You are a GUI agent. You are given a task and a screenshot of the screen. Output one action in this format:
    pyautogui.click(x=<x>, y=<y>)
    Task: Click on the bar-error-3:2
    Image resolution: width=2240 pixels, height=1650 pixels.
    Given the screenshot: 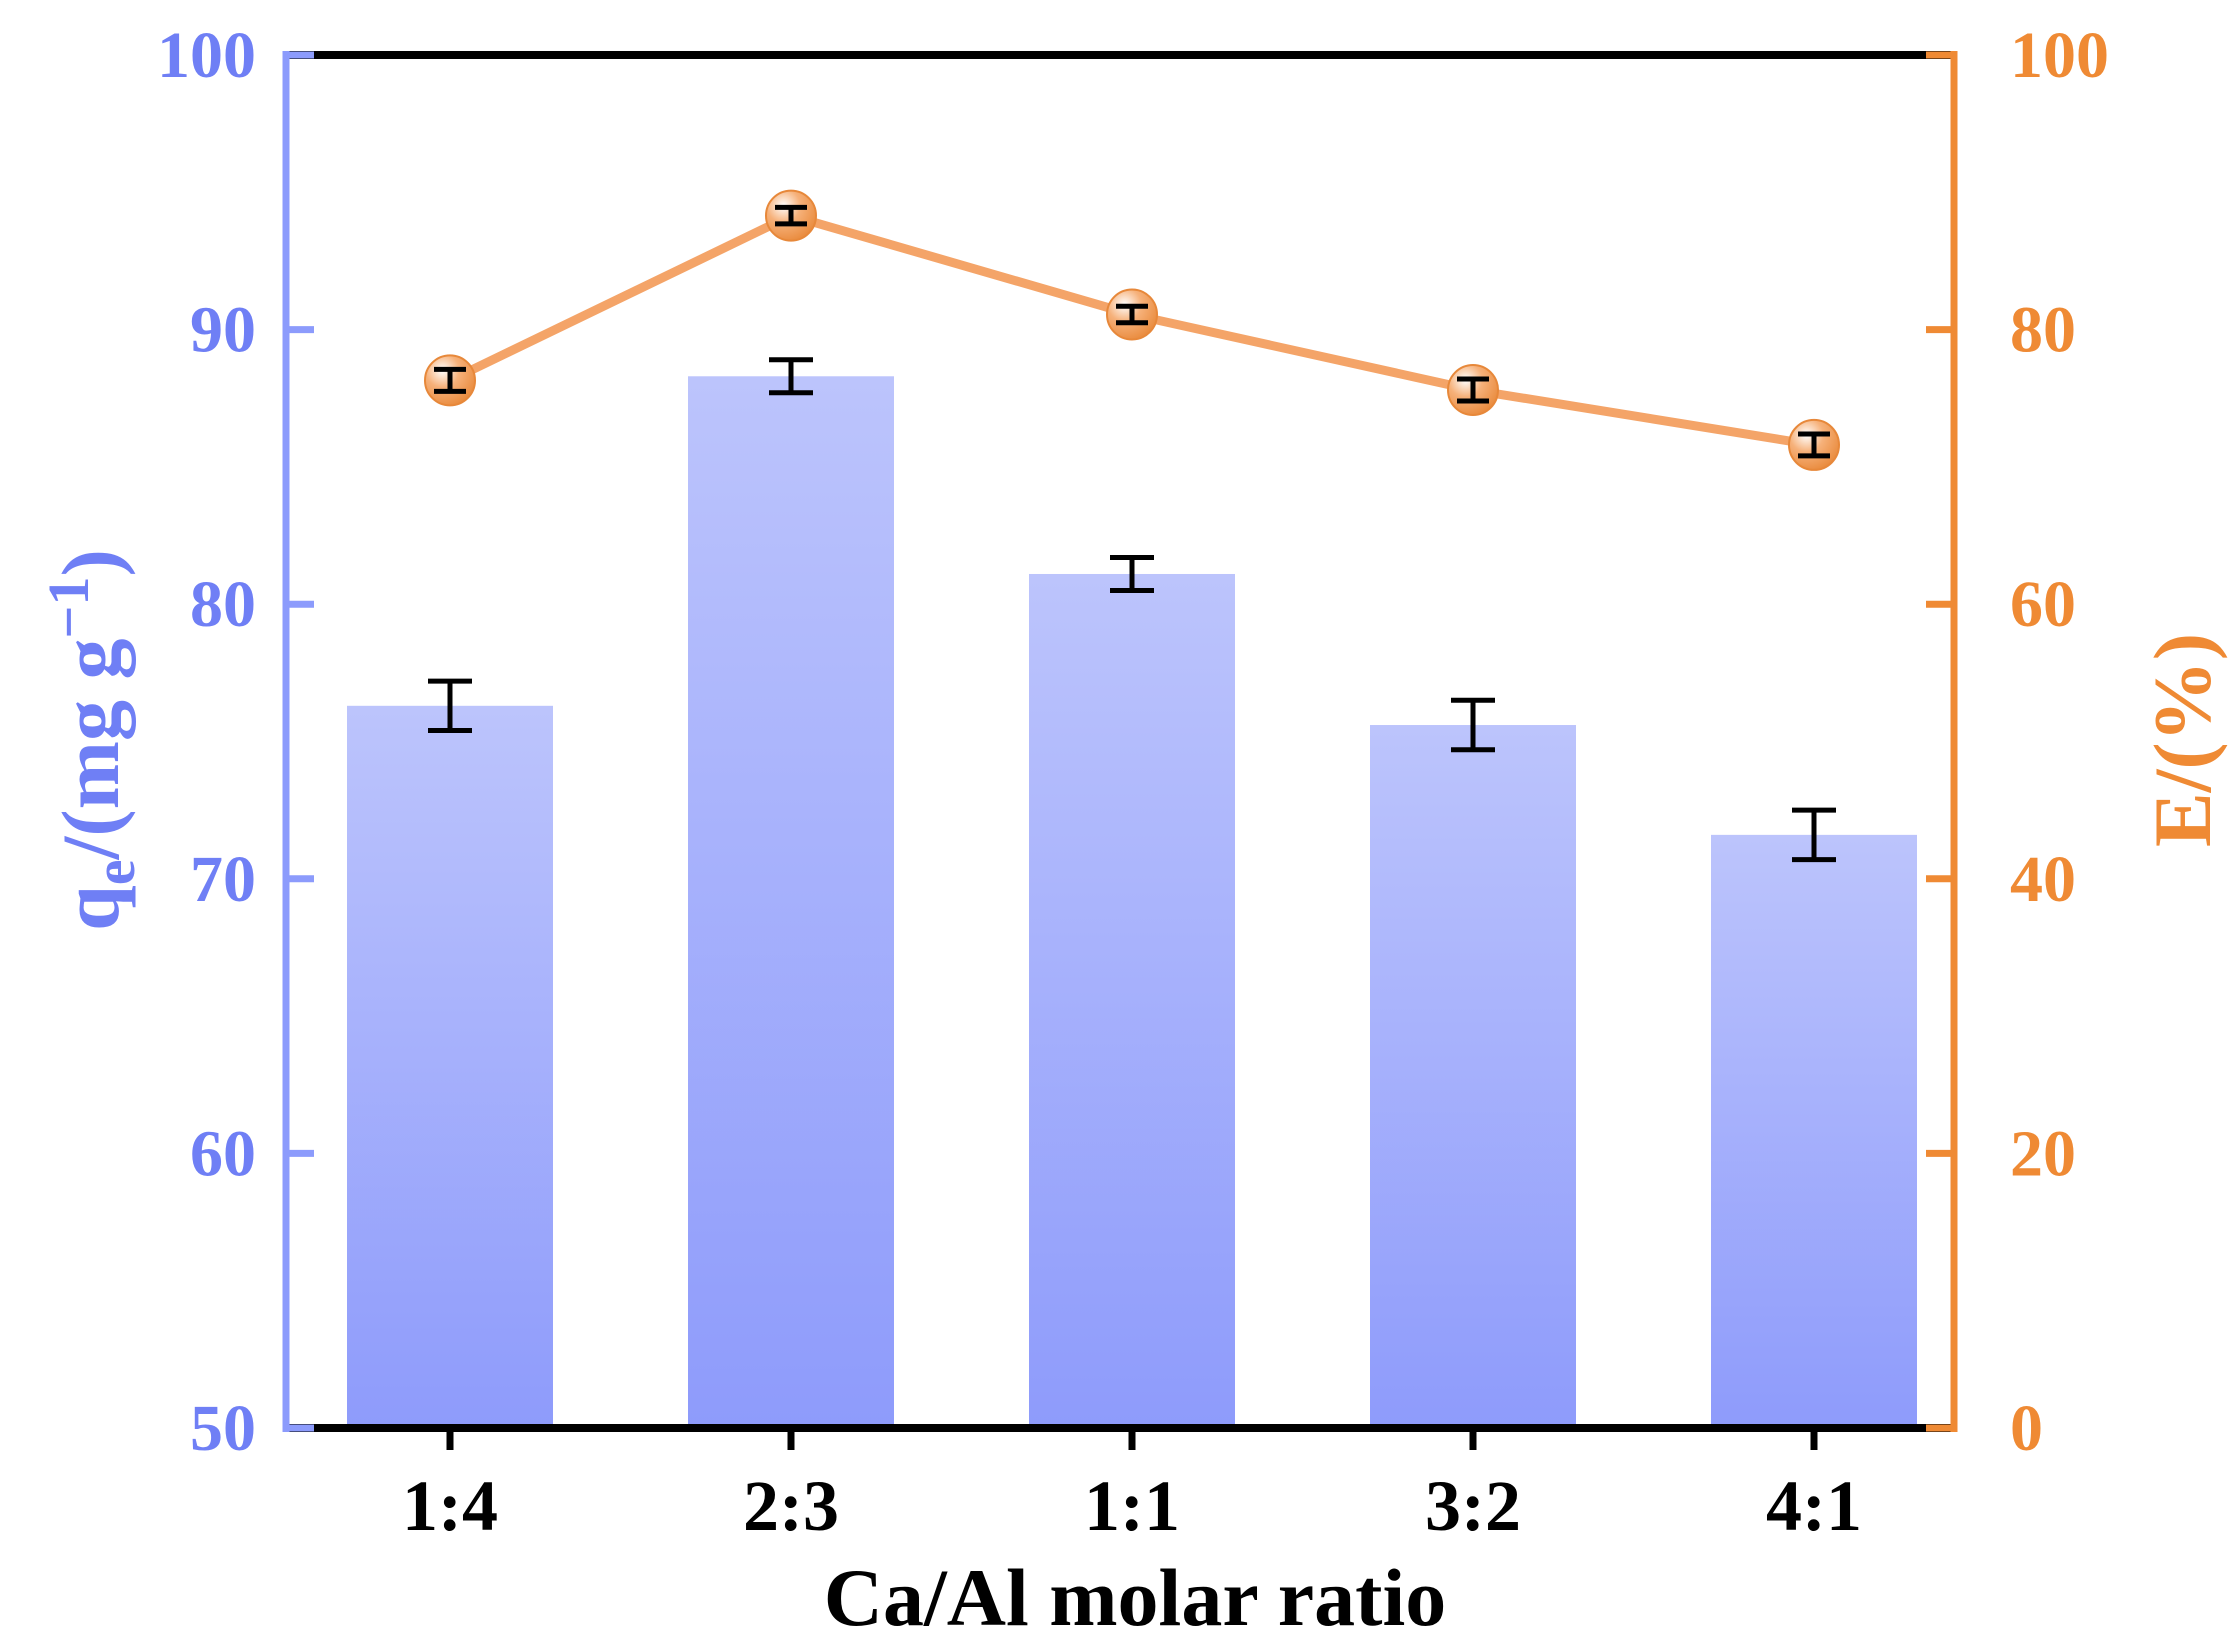 What is the action you would take?
    pyautogui.click(x=1473, y=725)
    